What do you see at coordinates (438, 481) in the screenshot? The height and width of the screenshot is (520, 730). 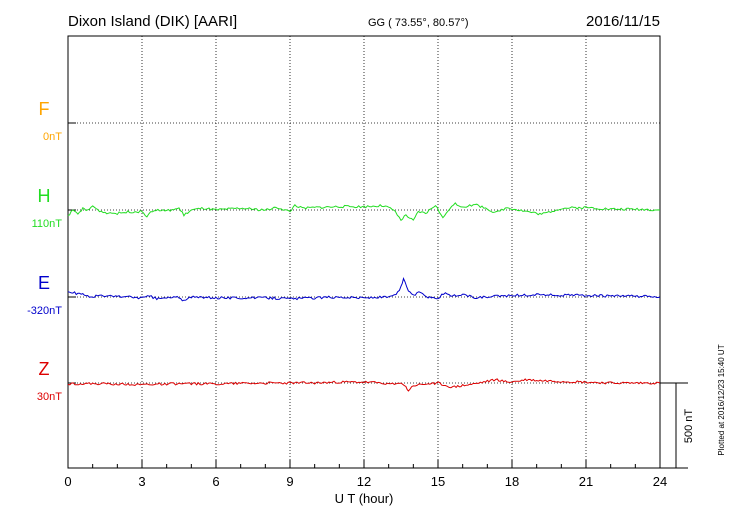 I see `x-tick-label: 15` at bounding box center [438, 481].